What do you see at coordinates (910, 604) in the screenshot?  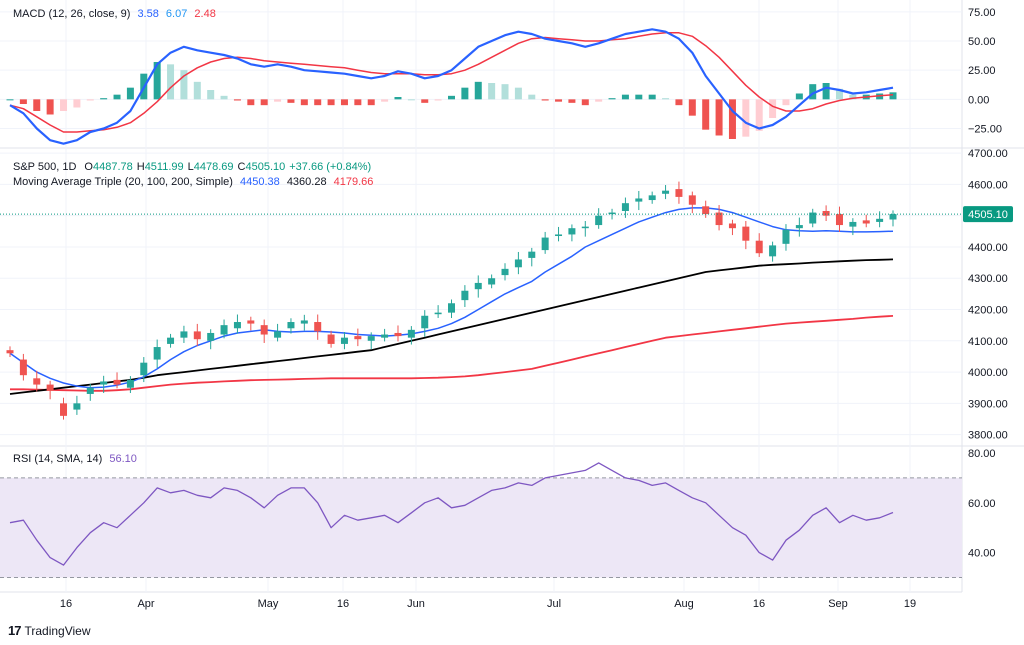 I see `x-tick-label: 19` at bounding box center [910, 604].